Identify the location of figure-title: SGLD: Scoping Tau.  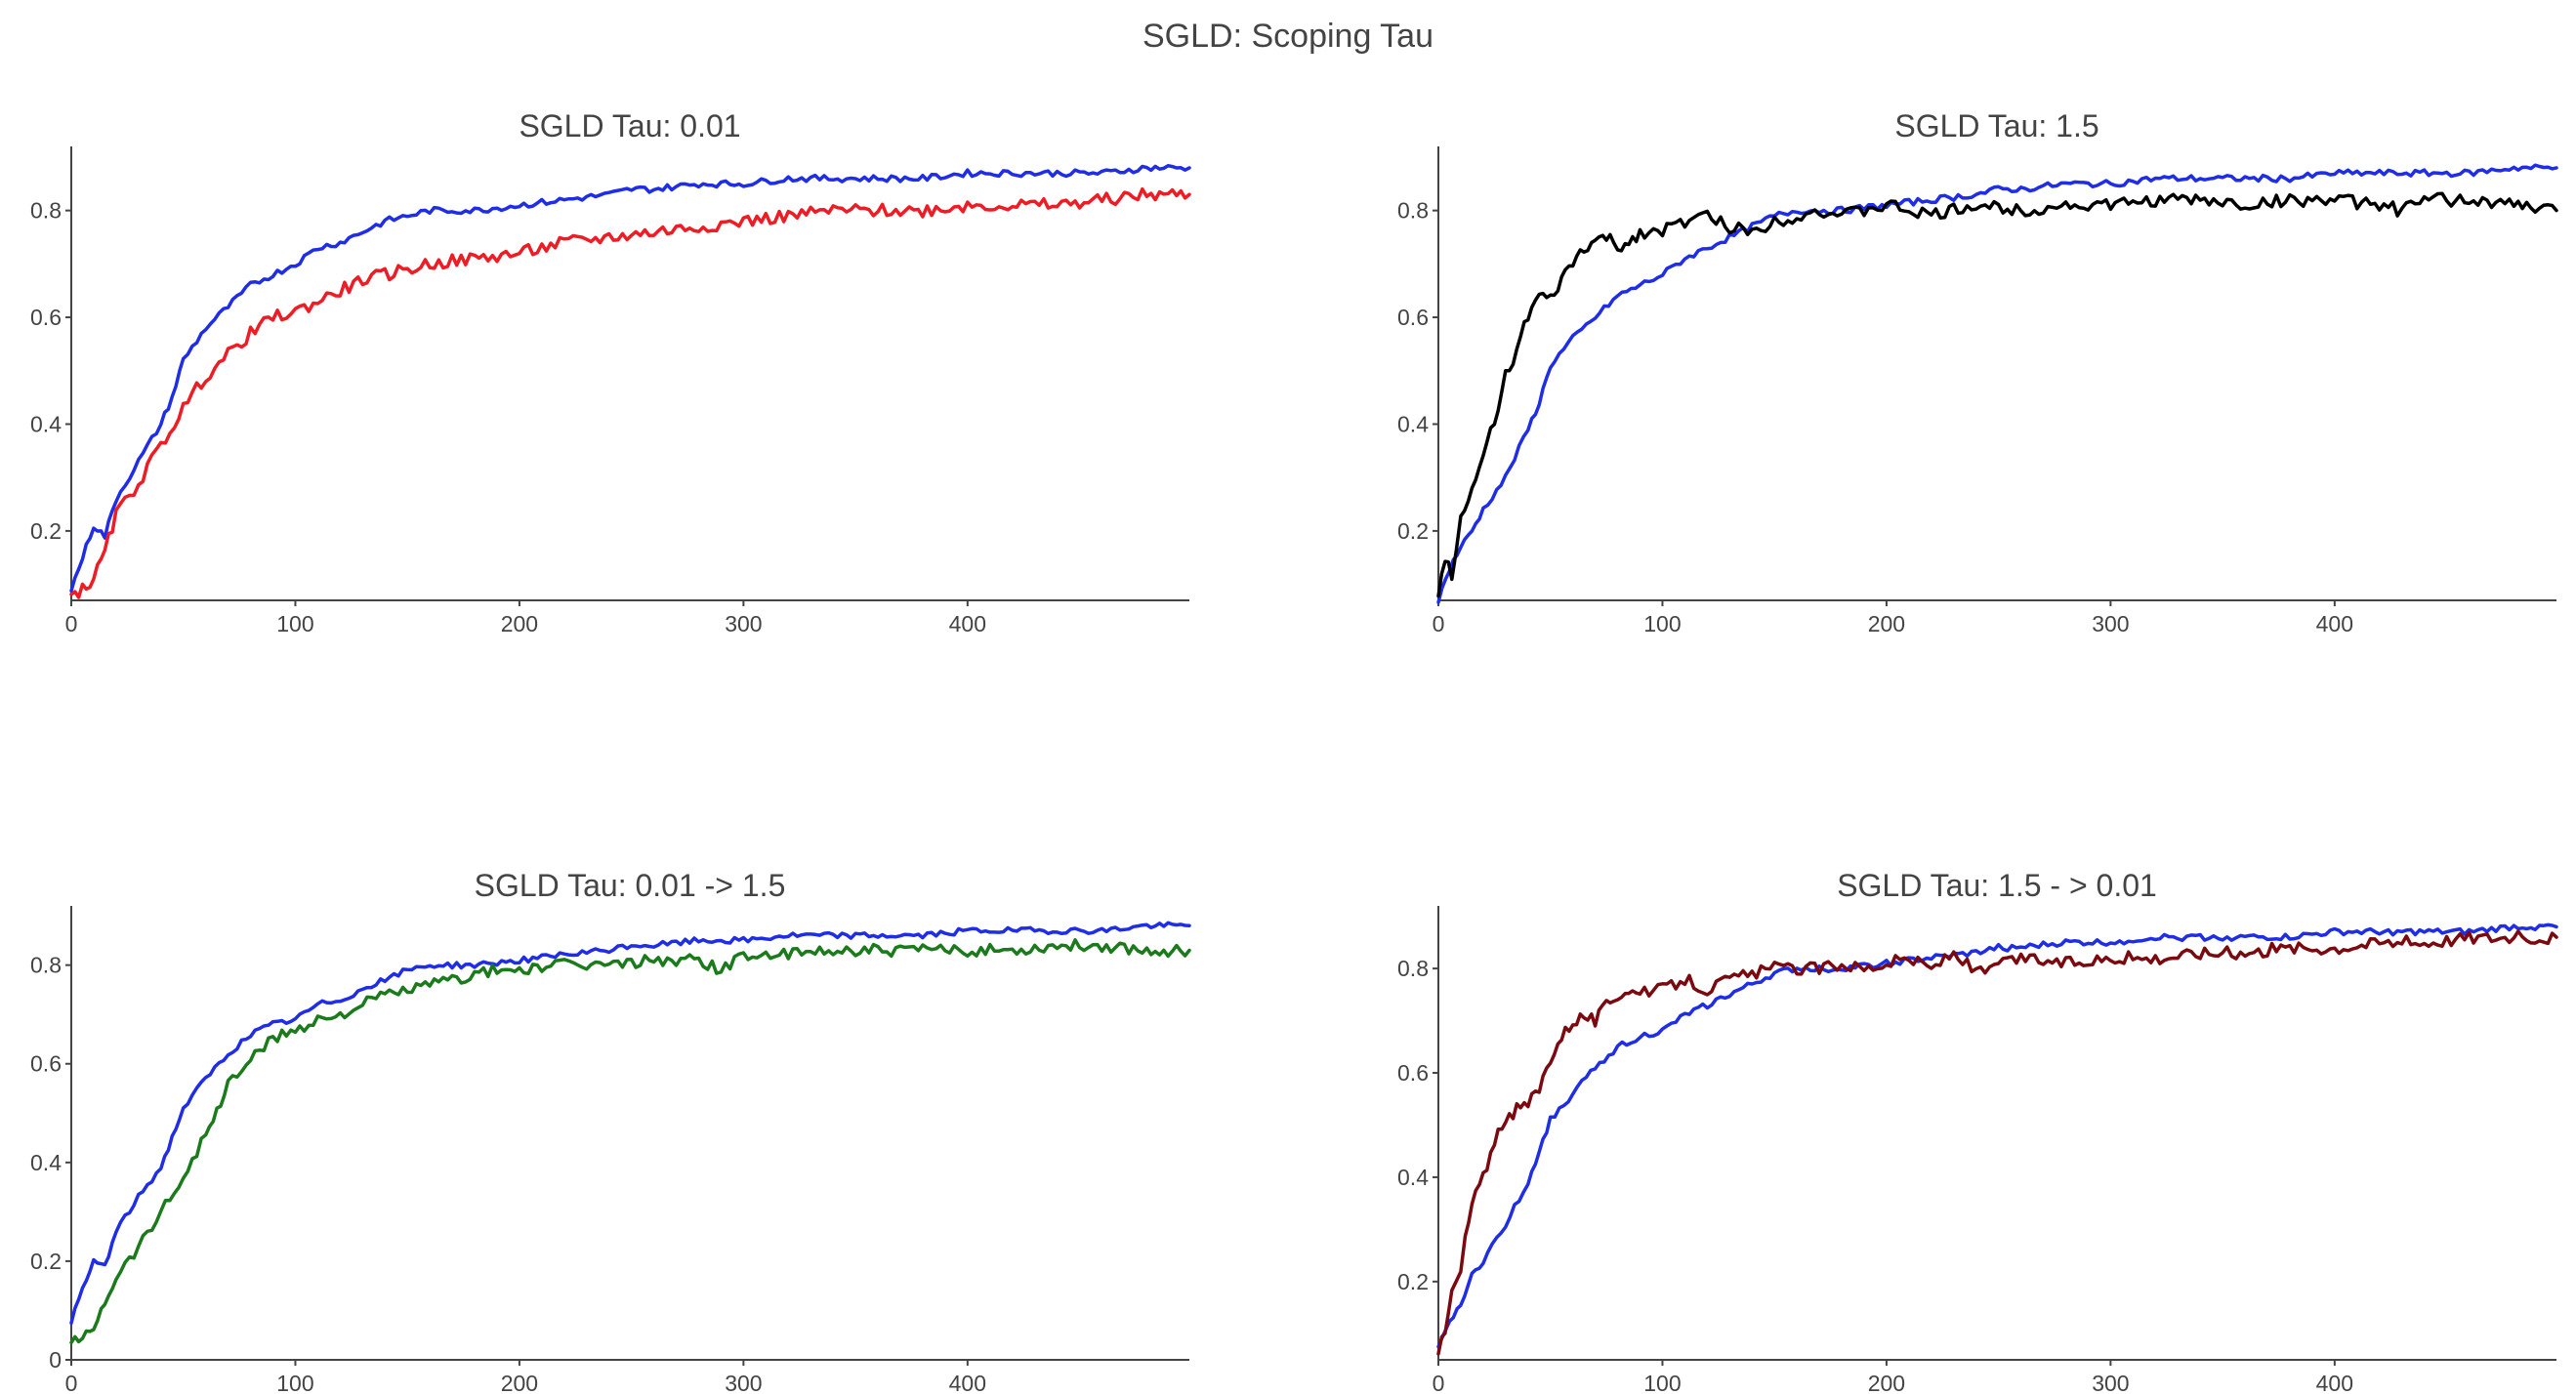
(1288, 36).